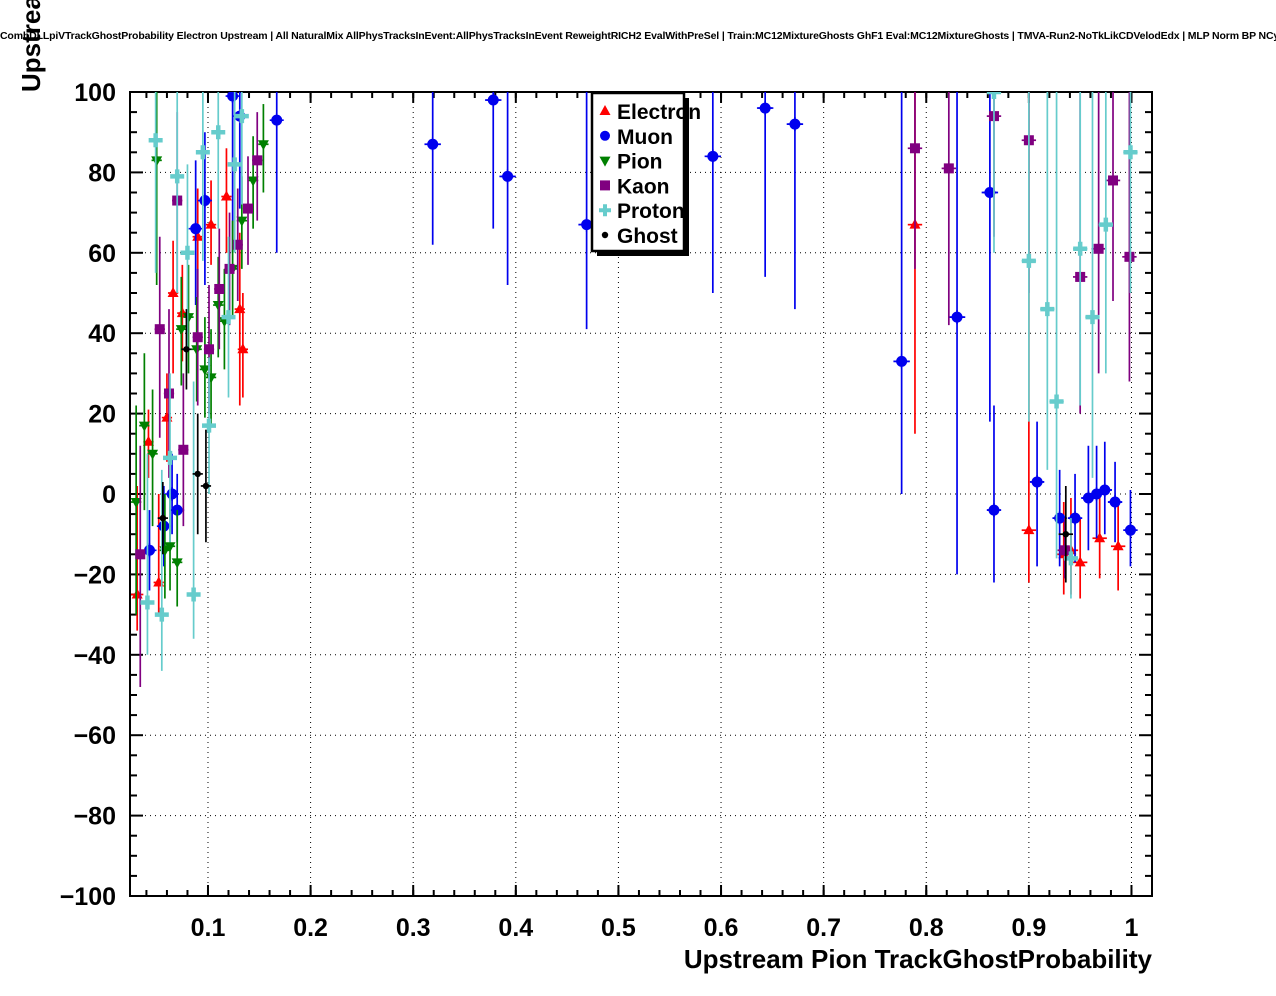  I want to click on x-tick-label: 0.2, so click(310, 928).